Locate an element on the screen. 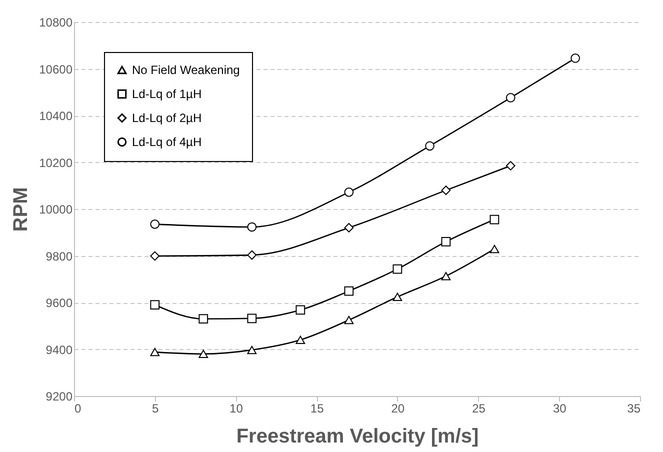 The image size is (663, 452). y-tick-label: 10200 is located at coordinates (56, 163).